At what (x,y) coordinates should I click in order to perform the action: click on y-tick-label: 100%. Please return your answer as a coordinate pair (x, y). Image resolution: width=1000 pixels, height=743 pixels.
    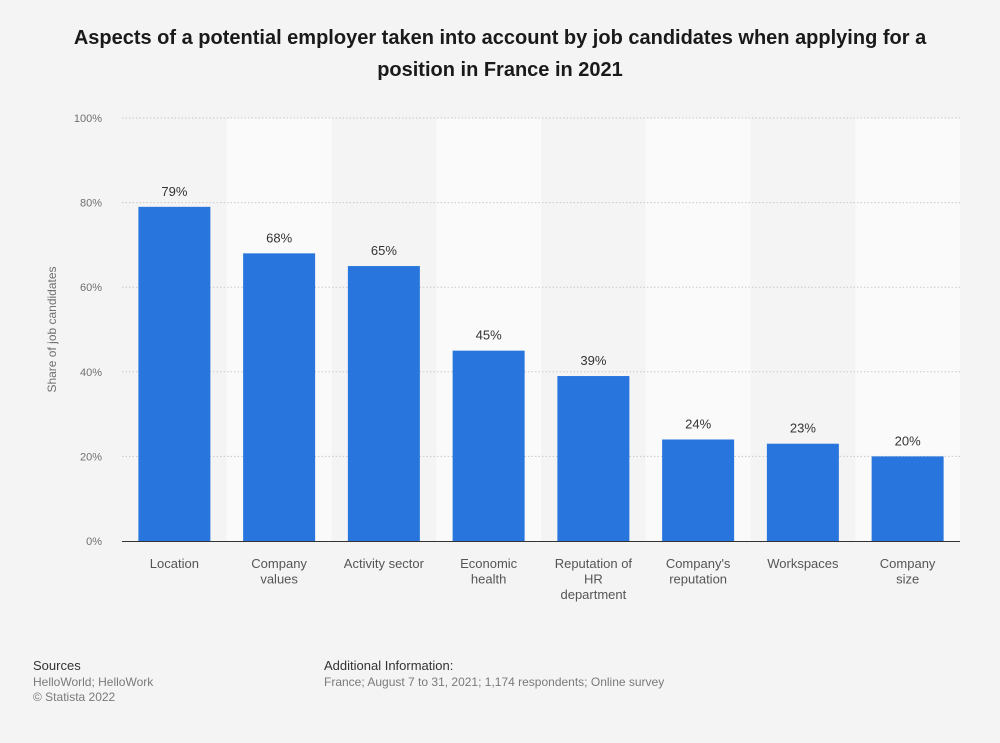
    Looking at the image, I should click on (88, 119).